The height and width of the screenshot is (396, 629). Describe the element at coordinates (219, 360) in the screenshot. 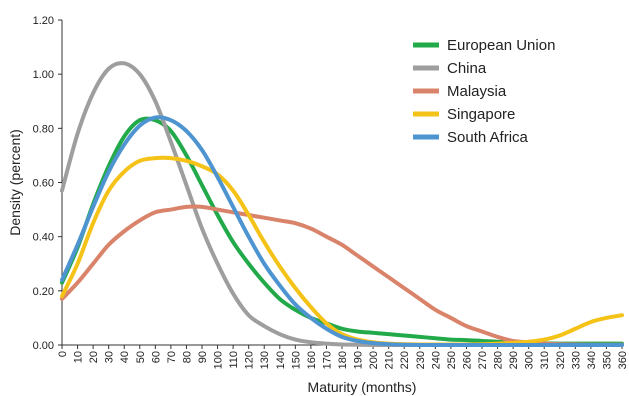

I see `x-tick-label: 100` at that location.